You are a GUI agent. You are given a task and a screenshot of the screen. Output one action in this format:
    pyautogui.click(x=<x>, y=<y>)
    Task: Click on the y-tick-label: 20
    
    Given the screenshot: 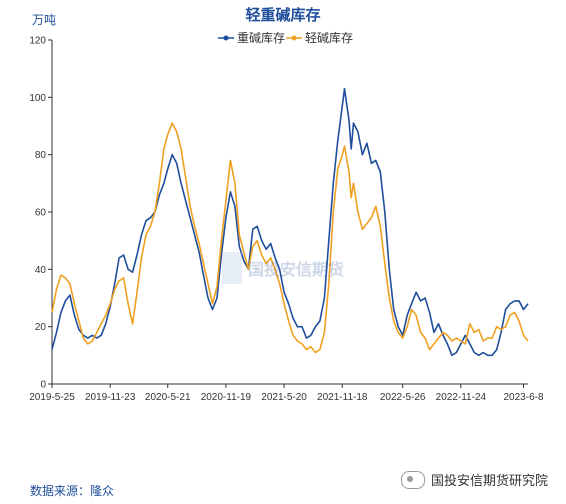 What is the action you would take?
    pyautogui.click(x=41, y=327)
    